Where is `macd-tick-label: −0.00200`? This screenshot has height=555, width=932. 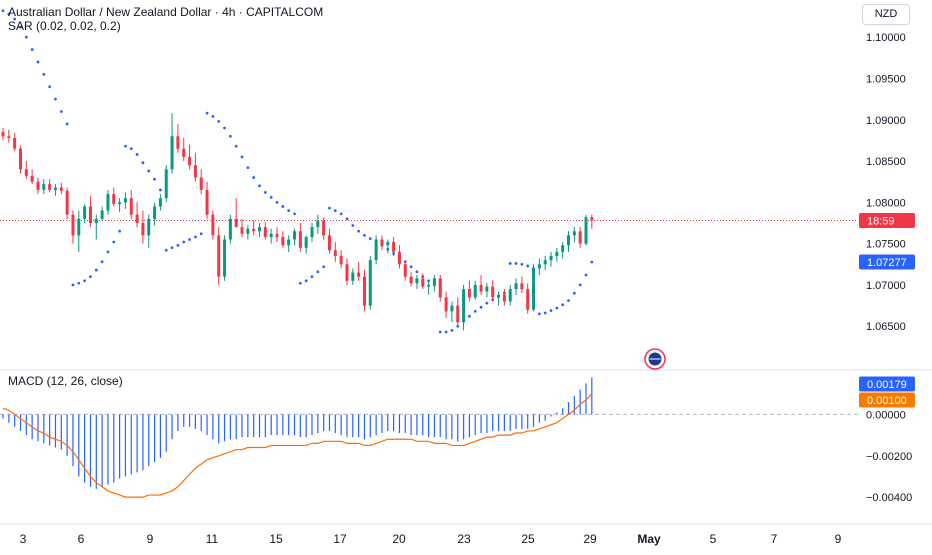
macd-tick-label: −0.00200 is located at coordinates (889, 457).